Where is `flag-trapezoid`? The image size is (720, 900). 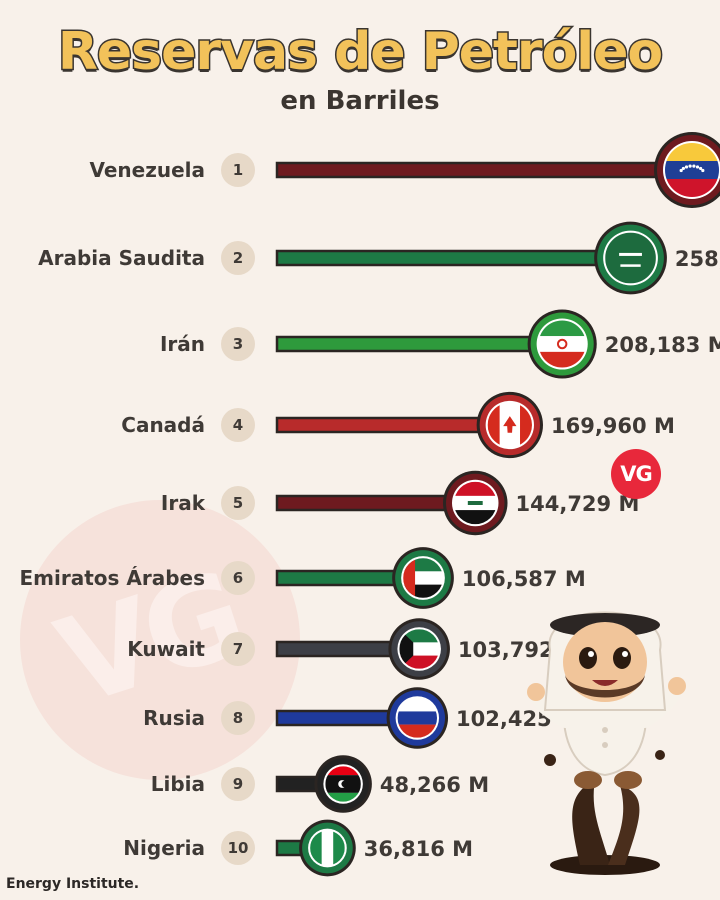
flag-trapezoid is located at coordinates (406, 649).